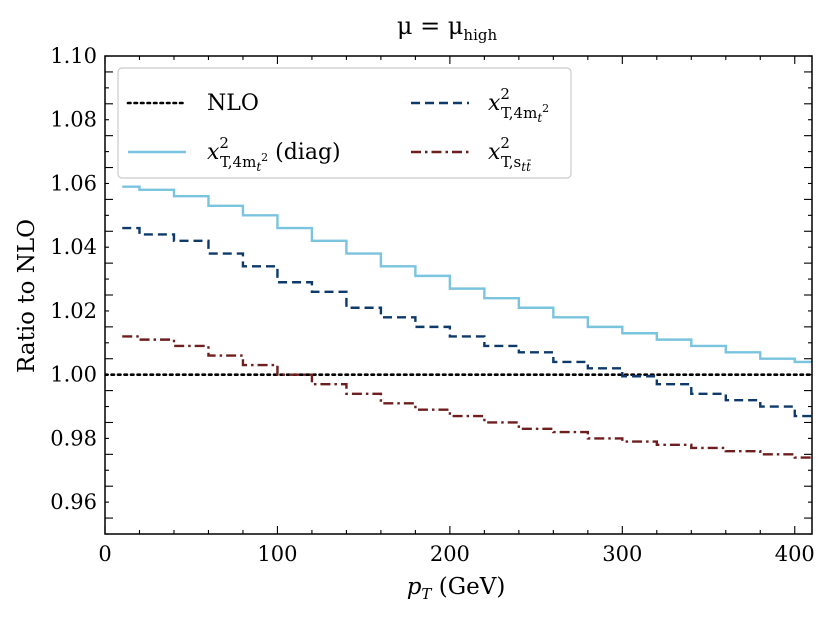  I want to click on legend-label-3: x2 T,stt̄, so click(510, 154).